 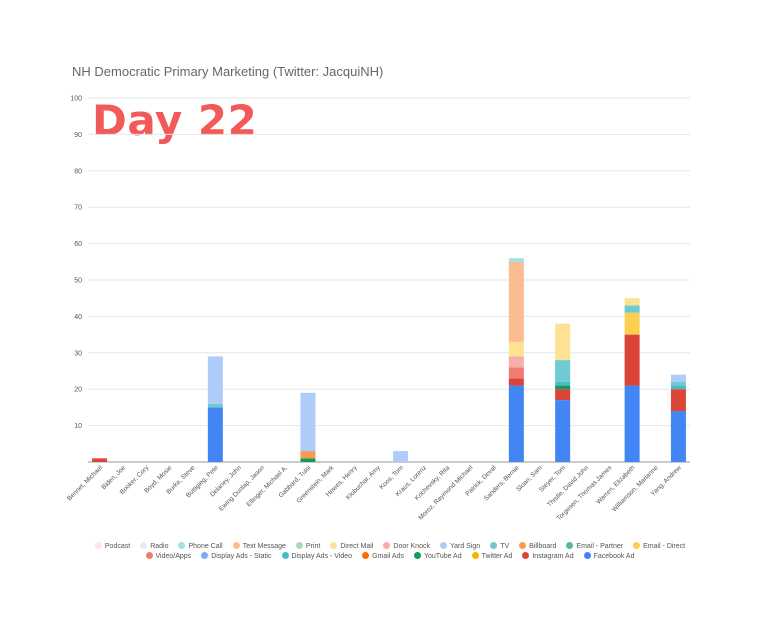 I want to click on legend-label: TV, so click(x=505, y=546).